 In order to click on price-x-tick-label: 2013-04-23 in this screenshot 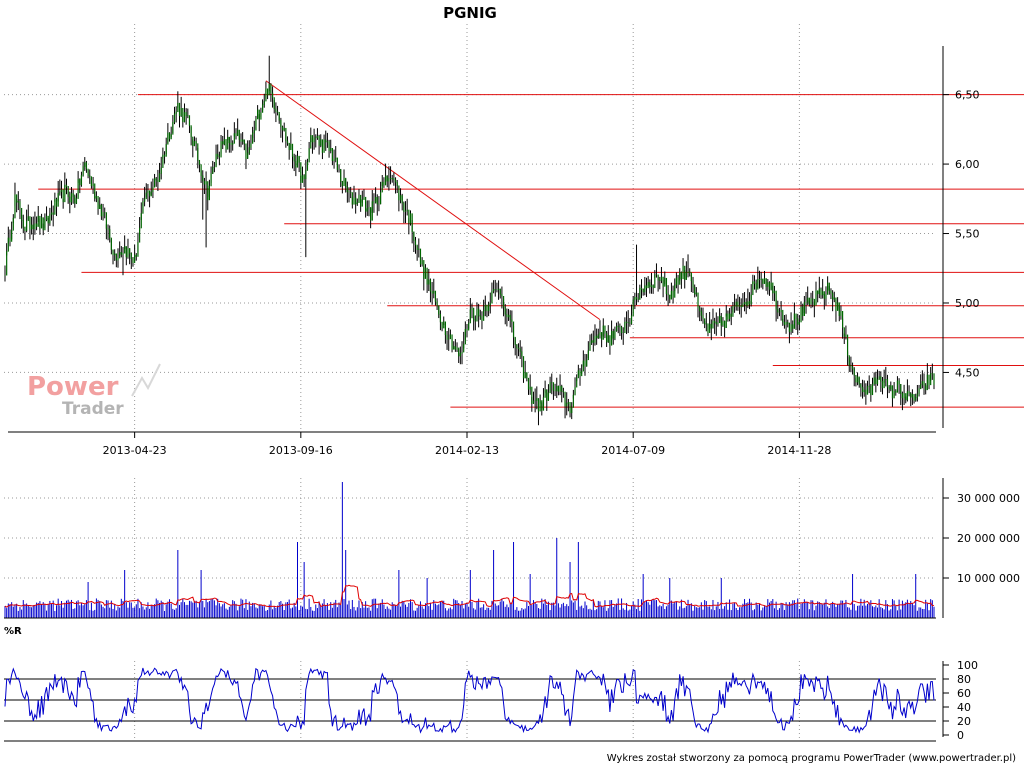, I will do `click(135, 450)`.